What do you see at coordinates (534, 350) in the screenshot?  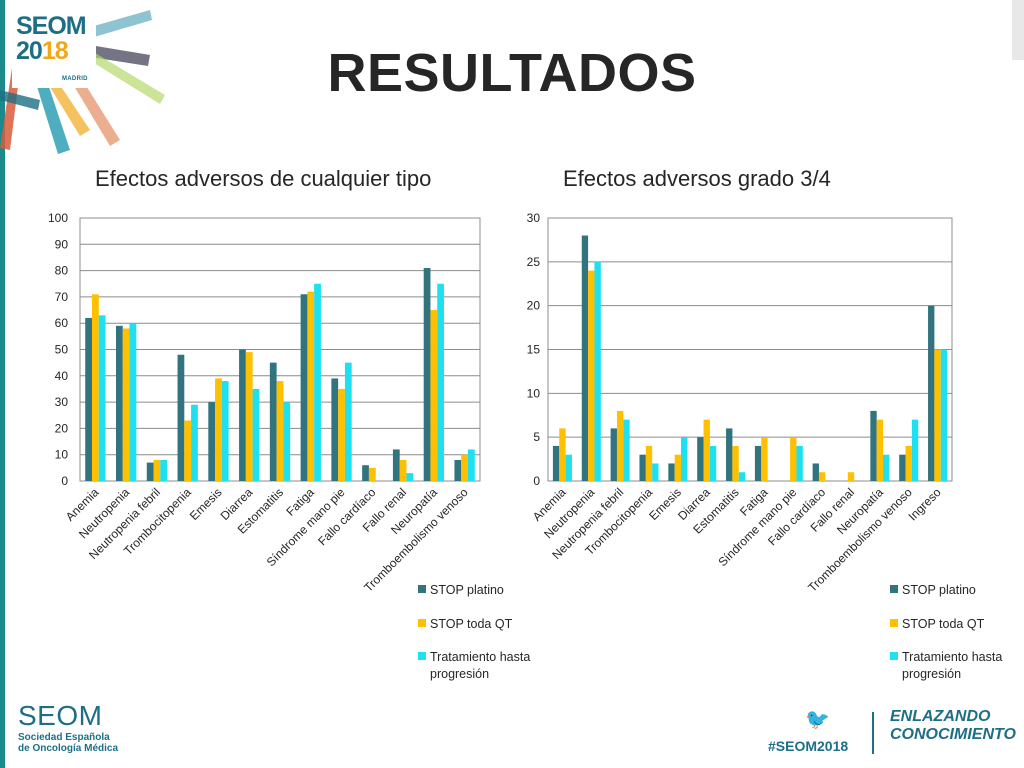 I see `y-tick-label: 15` at bounding box center [534, 350].